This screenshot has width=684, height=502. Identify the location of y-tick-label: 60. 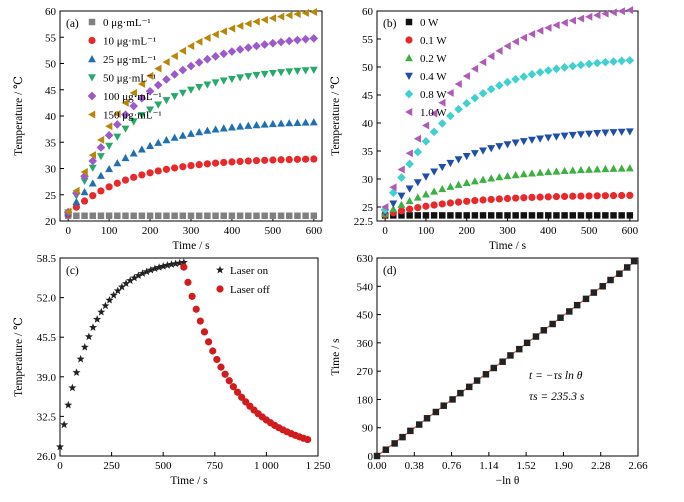
(368, 12).